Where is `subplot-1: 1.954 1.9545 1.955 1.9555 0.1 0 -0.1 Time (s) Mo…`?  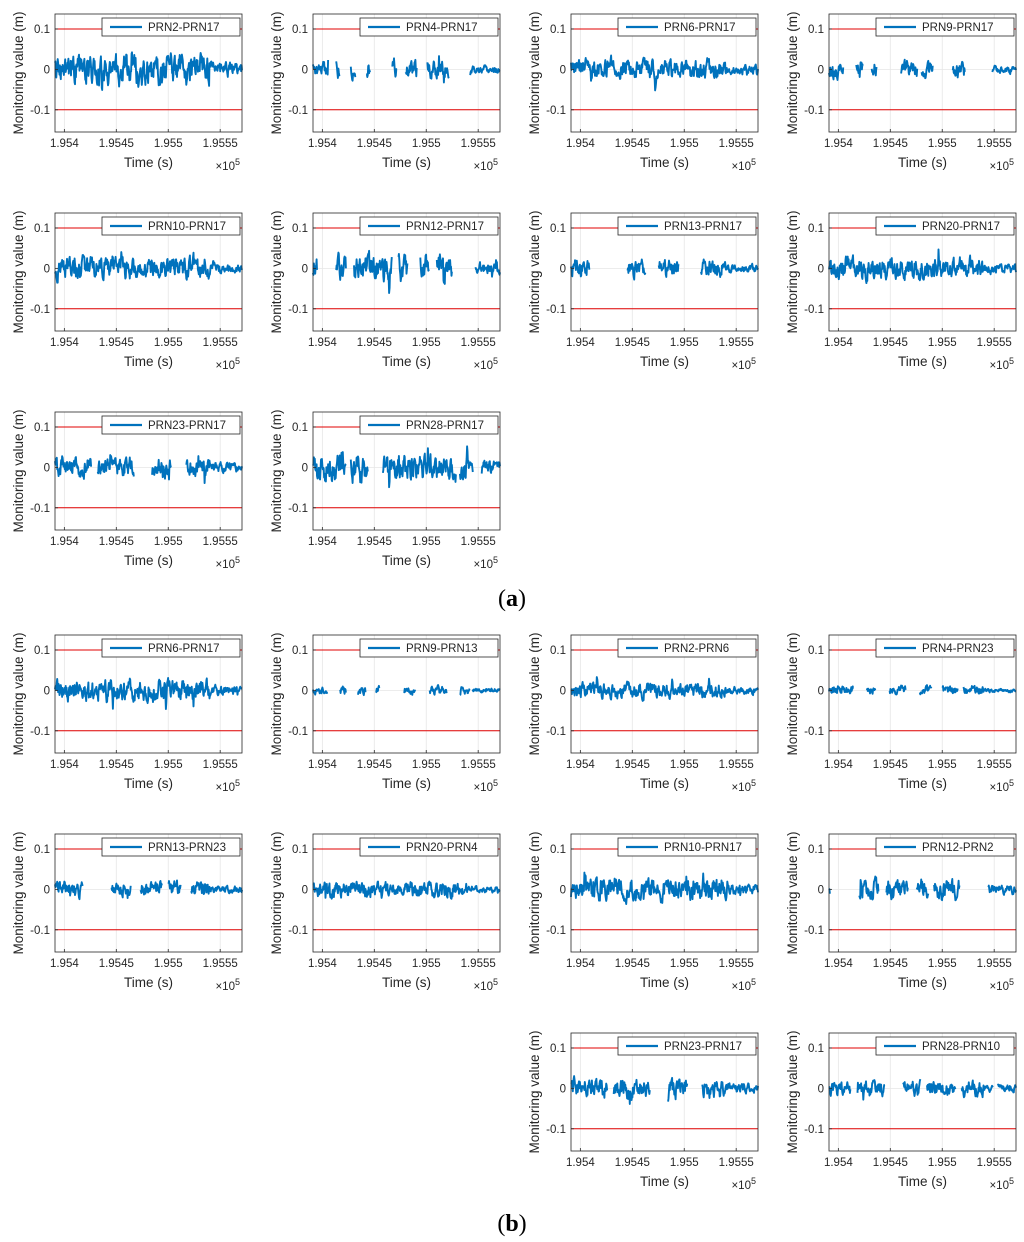
subplot-1: 1.954 1.9545 1.955 1.9555 0.1 0 -0.1 Time (s) Mo… is located at coordinates (127, 92).